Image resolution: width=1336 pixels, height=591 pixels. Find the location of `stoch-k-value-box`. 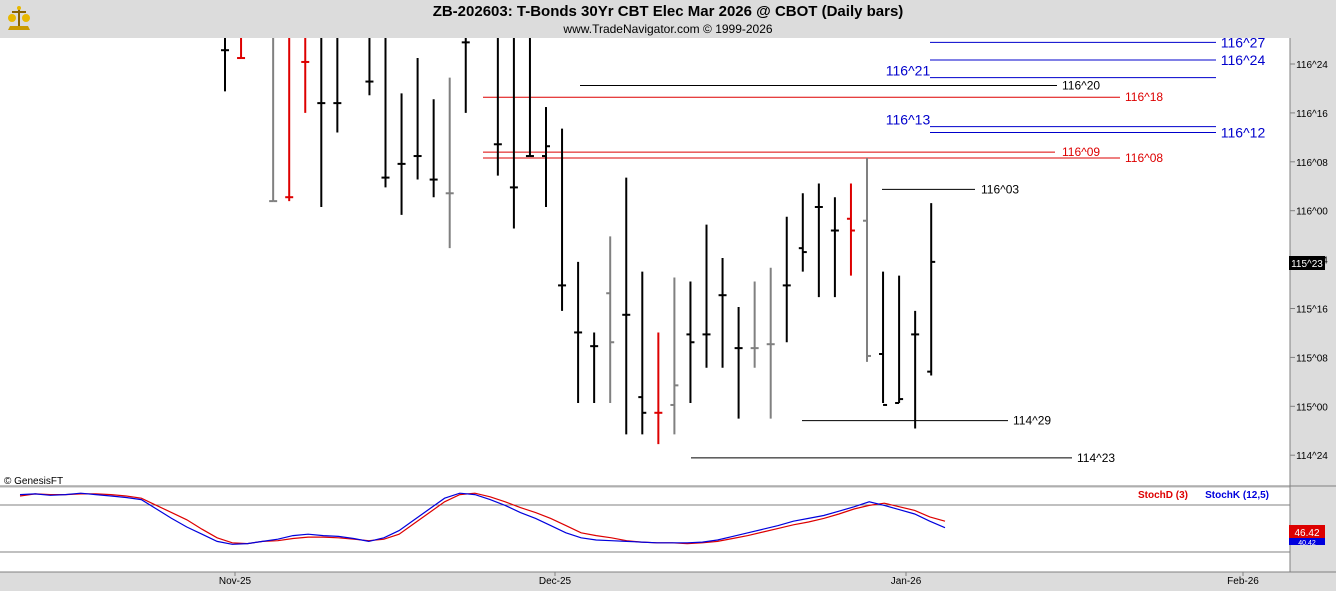

stoch-k-value-box is located at coordinates (1307, 541).